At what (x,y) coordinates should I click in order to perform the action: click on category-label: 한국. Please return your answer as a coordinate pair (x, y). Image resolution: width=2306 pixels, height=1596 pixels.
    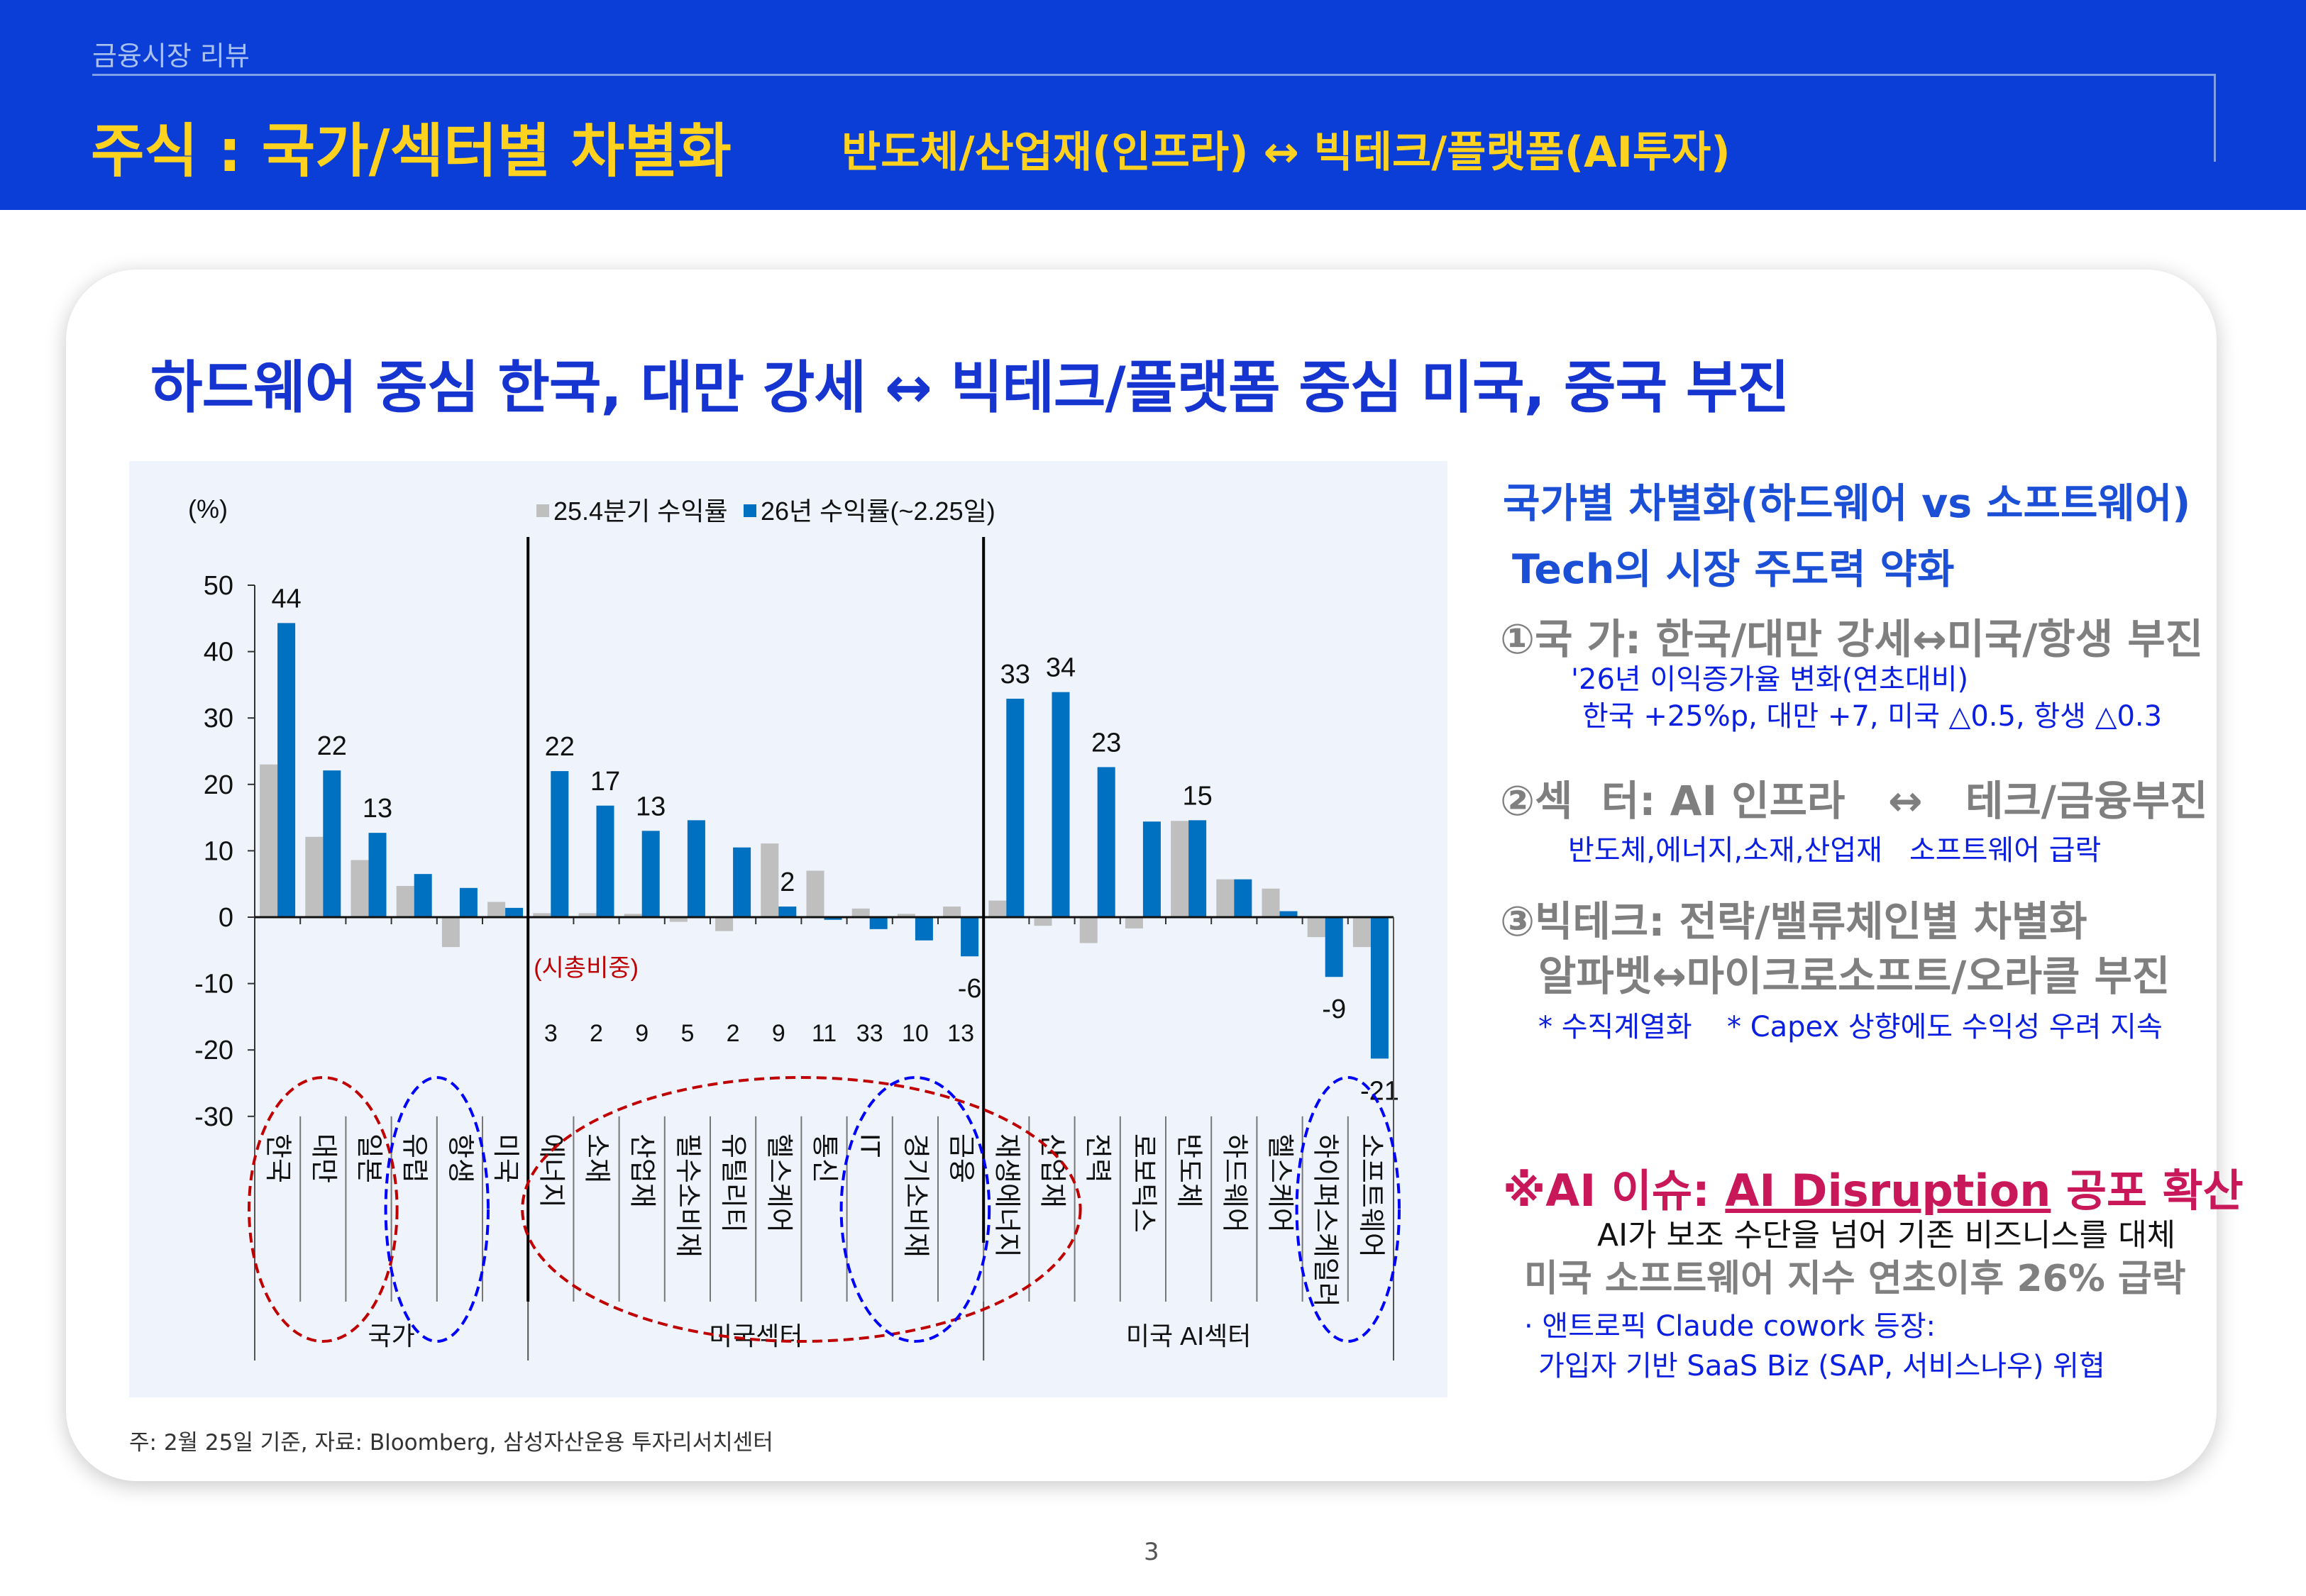
    Looking at the image, I should click on (277, 1158).